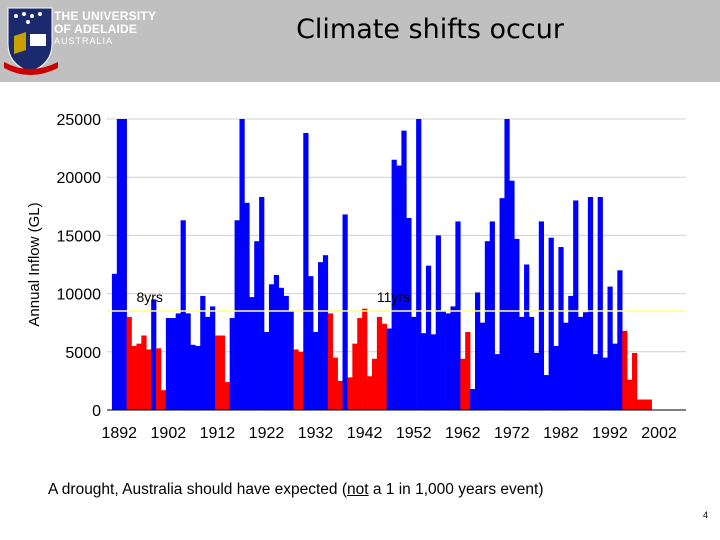 The width and height of the screenshot is (720, 540). Describe the element at coordinates (463, 433) in the screenshot. I see `x-tick-label: 1962` at that location.